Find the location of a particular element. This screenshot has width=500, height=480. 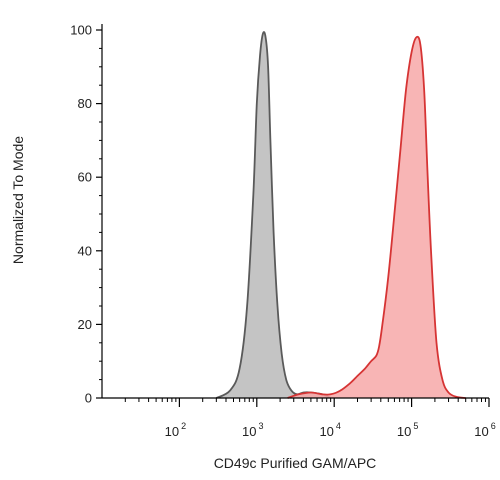

x-tick-label: 10 2 is located at coordinates (175, 430).